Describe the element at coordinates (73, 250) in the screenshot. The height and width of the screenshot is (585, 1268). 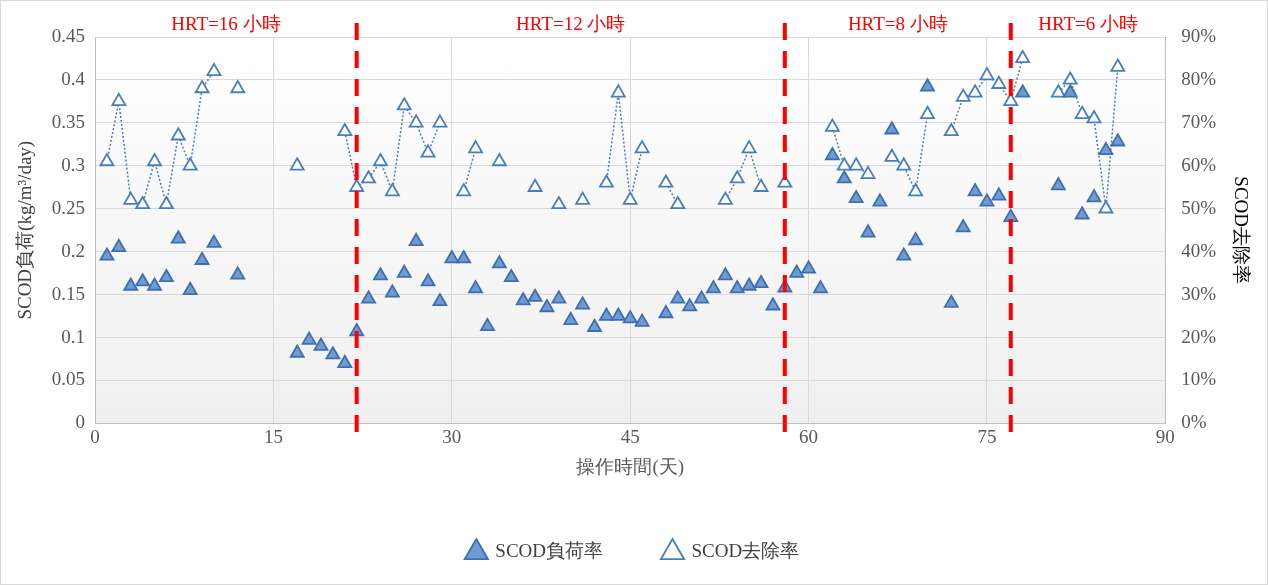
I see `y-tick-label: 0.2` at that location.